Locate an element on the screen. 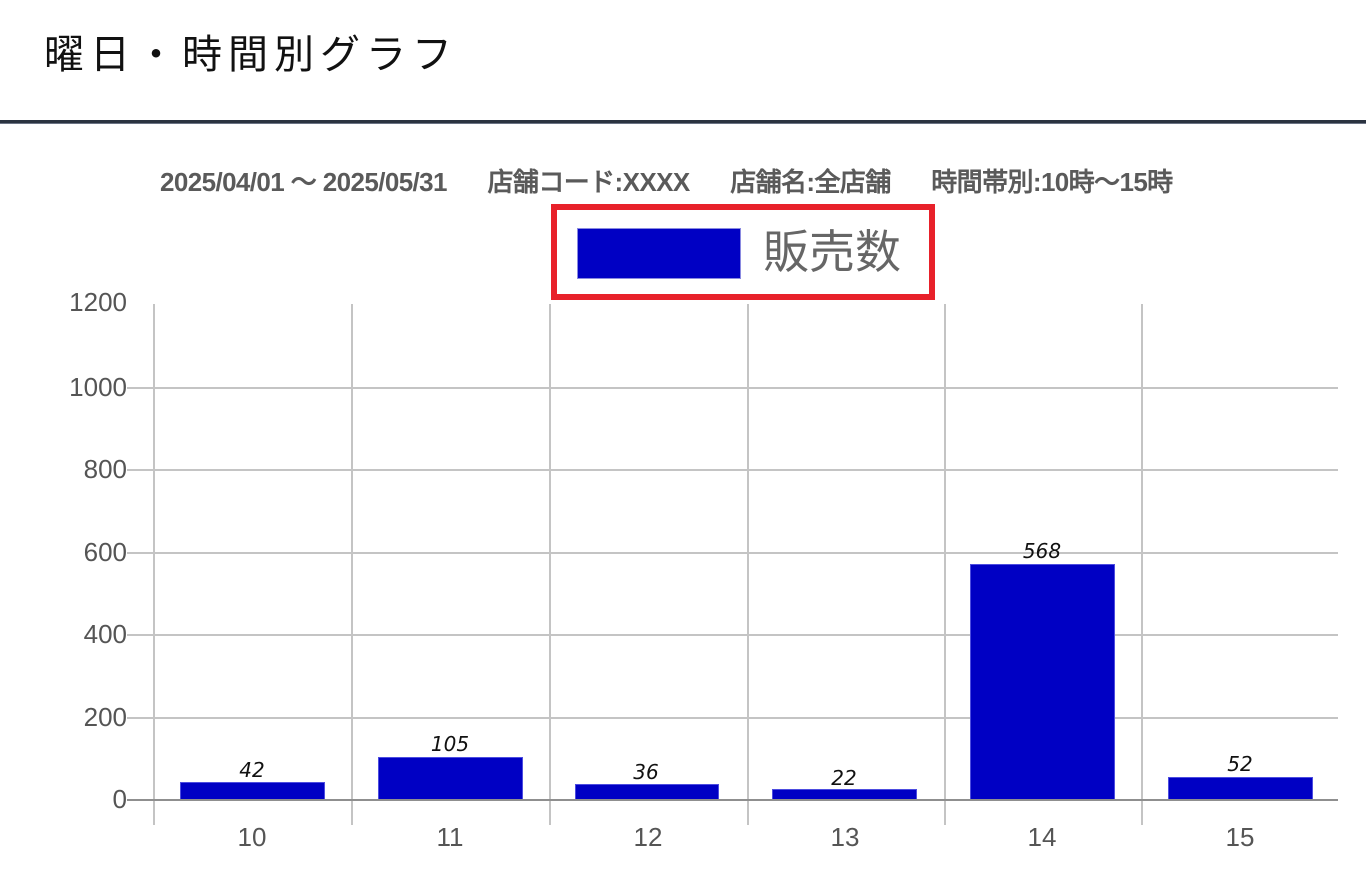 The width and height of the screenshot is (1366, 888). x-axis-baseline is located at coordinates (732, 800).